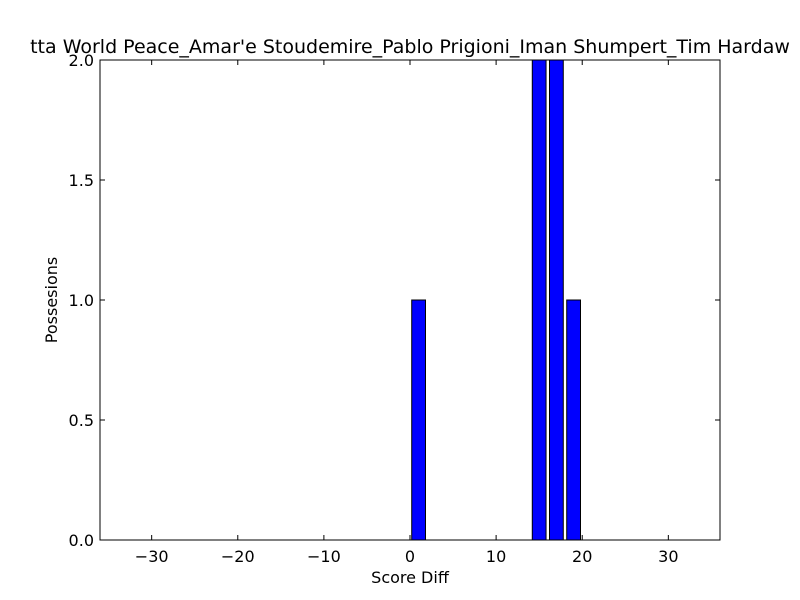  Describe the element at coordinates (81, 300) in the screenshot. I see `y-tick-label: 1.0` at that location.